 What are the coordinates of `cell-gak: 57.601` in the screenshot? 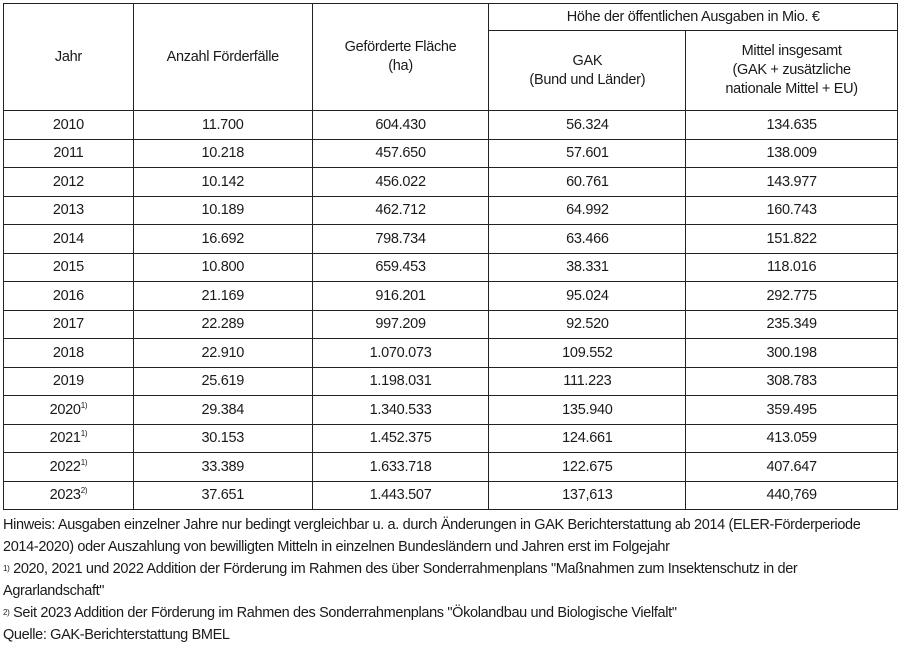 It's located at (587, 153).